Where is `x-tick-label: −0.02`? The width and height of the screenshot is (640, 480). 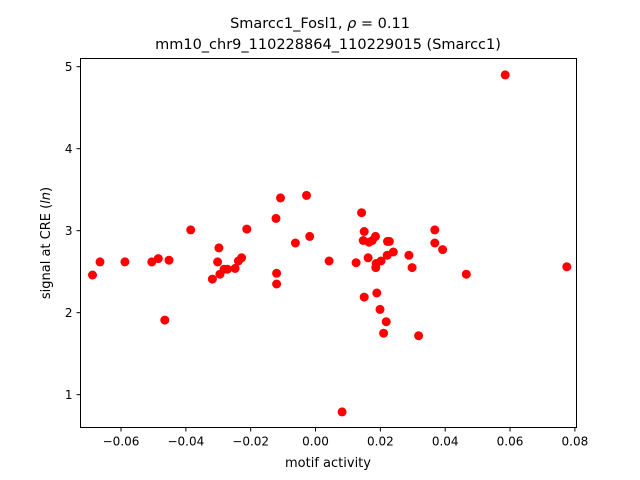
x-tick-label: −0.02 is located at coordinates (250, 442).